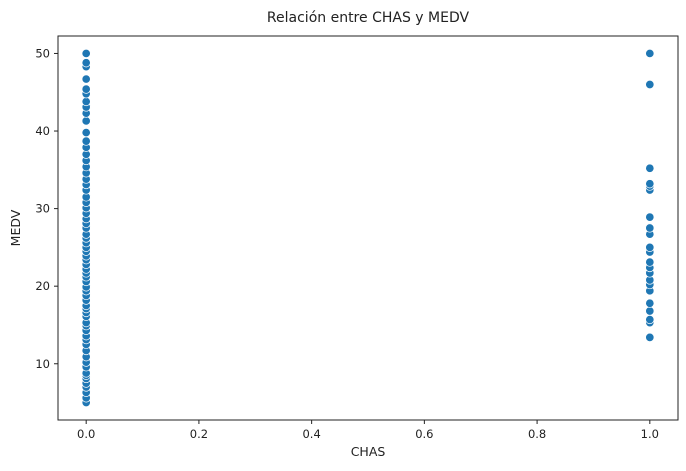  Describe the element at coordinates (42, 286) in the screenshot. I see `y-tick-label: 20` at that location.